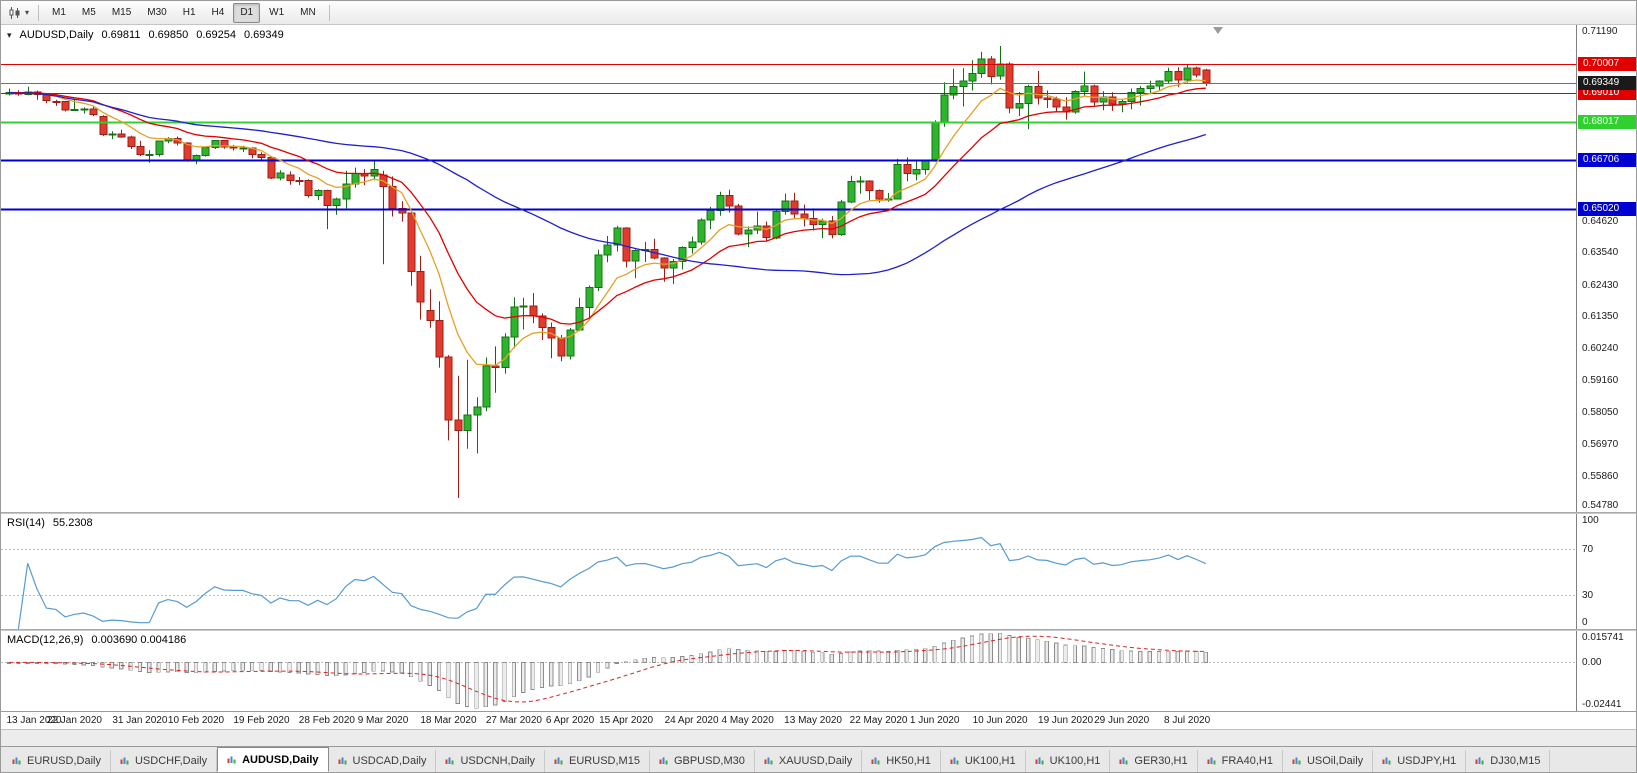 This screenshot has width=1637, height=773. Describe the element at coordinates (491, 761) in the screenshot. I see `chart-tab-usdcnh-daily: USDCNH,Daily` at that location.